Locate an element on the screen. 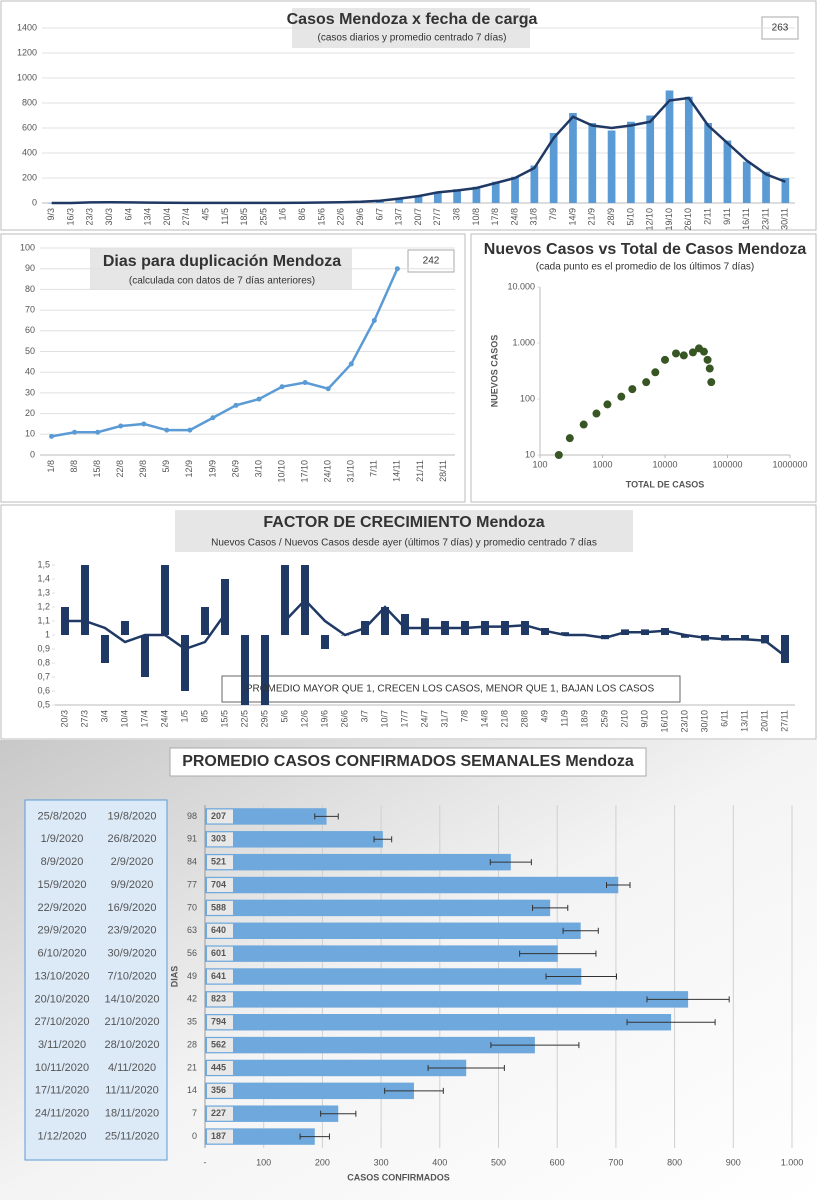  x-tick-label: 26/10 is located at coordinates (688, 219).